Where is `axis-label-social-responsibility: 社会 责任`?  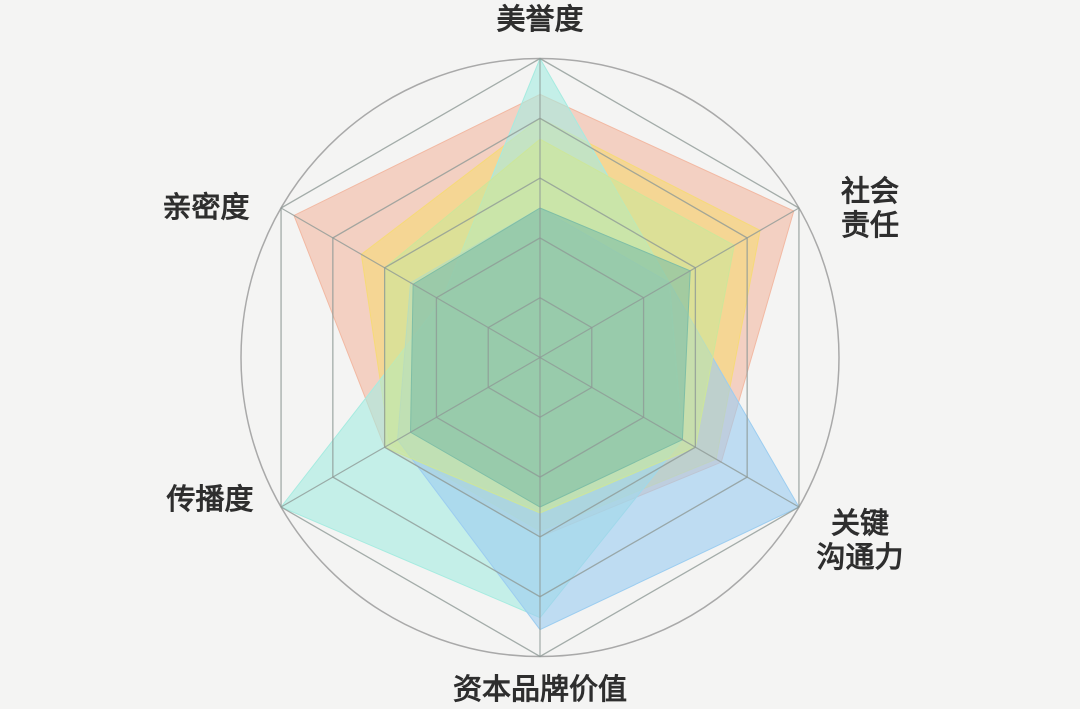
axis-label-social-responsibility: 社会 责任 is located at coordinates (869, 208).